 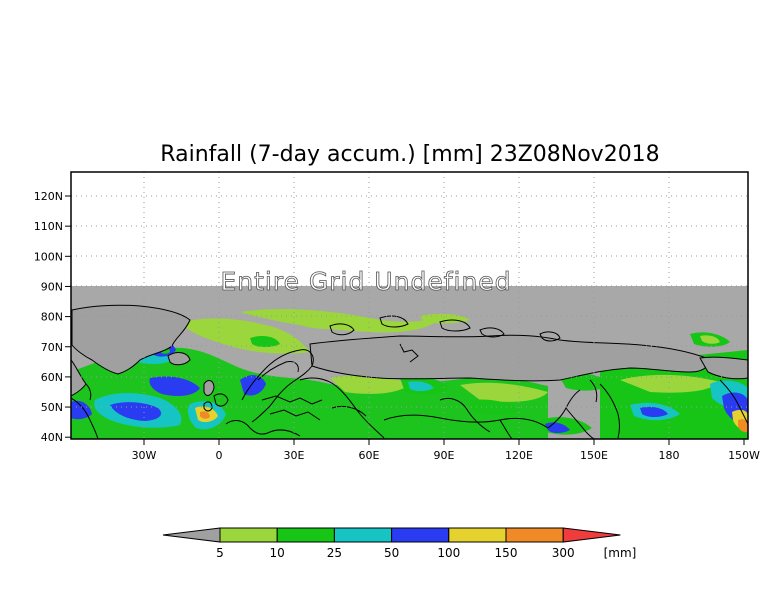 I want to click on lat-tick-label: 50N, so click(x=52, y=407).